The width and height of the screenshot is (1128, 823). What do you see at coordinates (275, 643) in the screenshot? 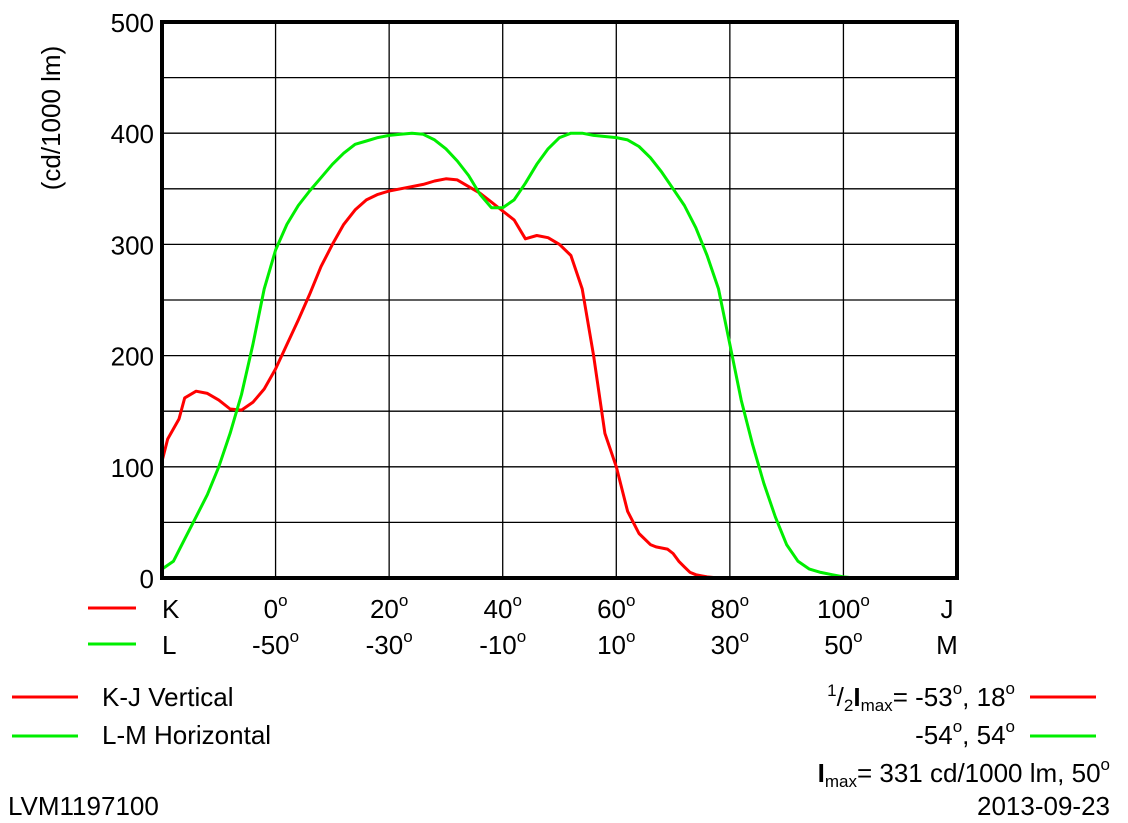
I see `x-tick-label: -50o` at bounding box center [275, 643].